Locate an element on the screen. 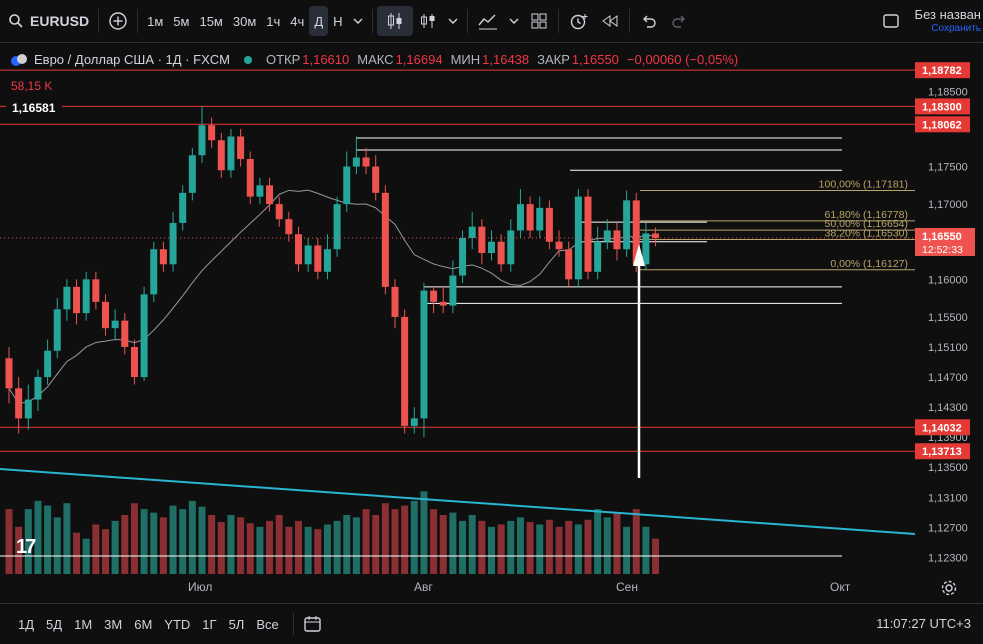  high-value: 1,16694 is located at coordinates (419, 59).